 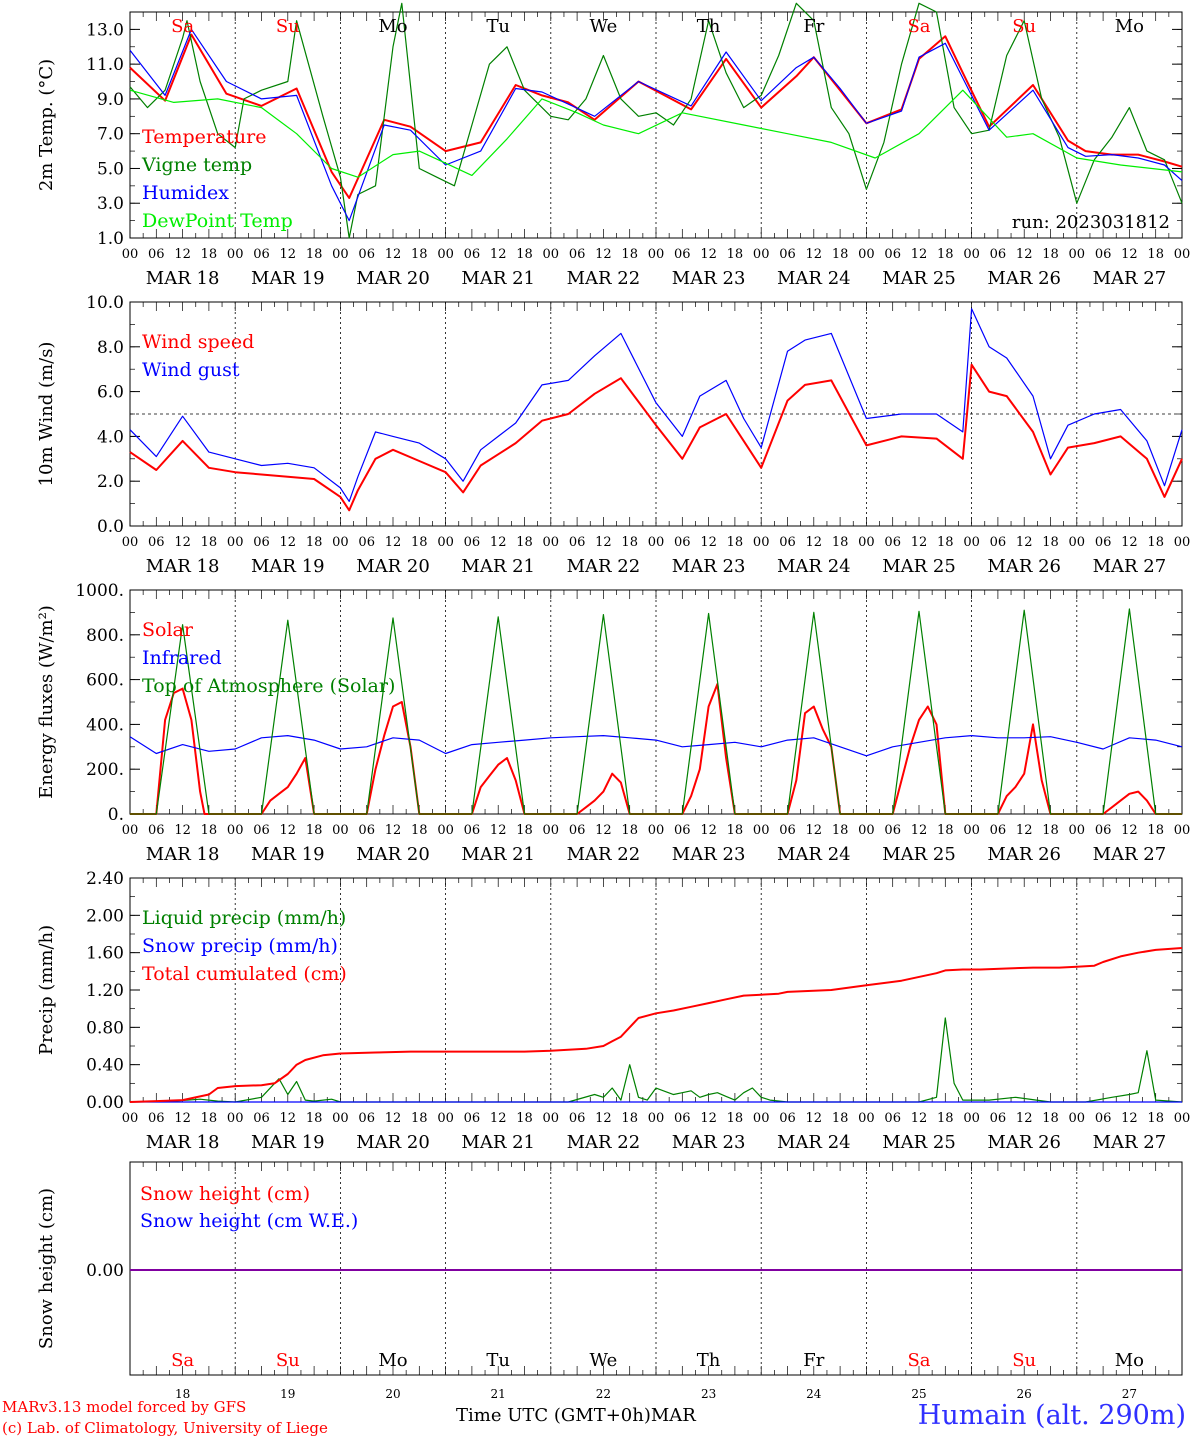 What do you see at coordinates (105, 681) in the screenshot?
I see `y-tick-label: 600.` at bounding box center [105, 681].